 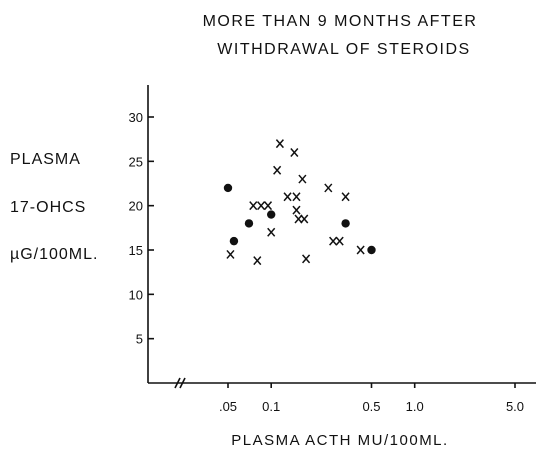 What do you see at coordinates (139, 339) in the screenshot?
I see `y-tick-label: 5` at bounding box center [139, 339].